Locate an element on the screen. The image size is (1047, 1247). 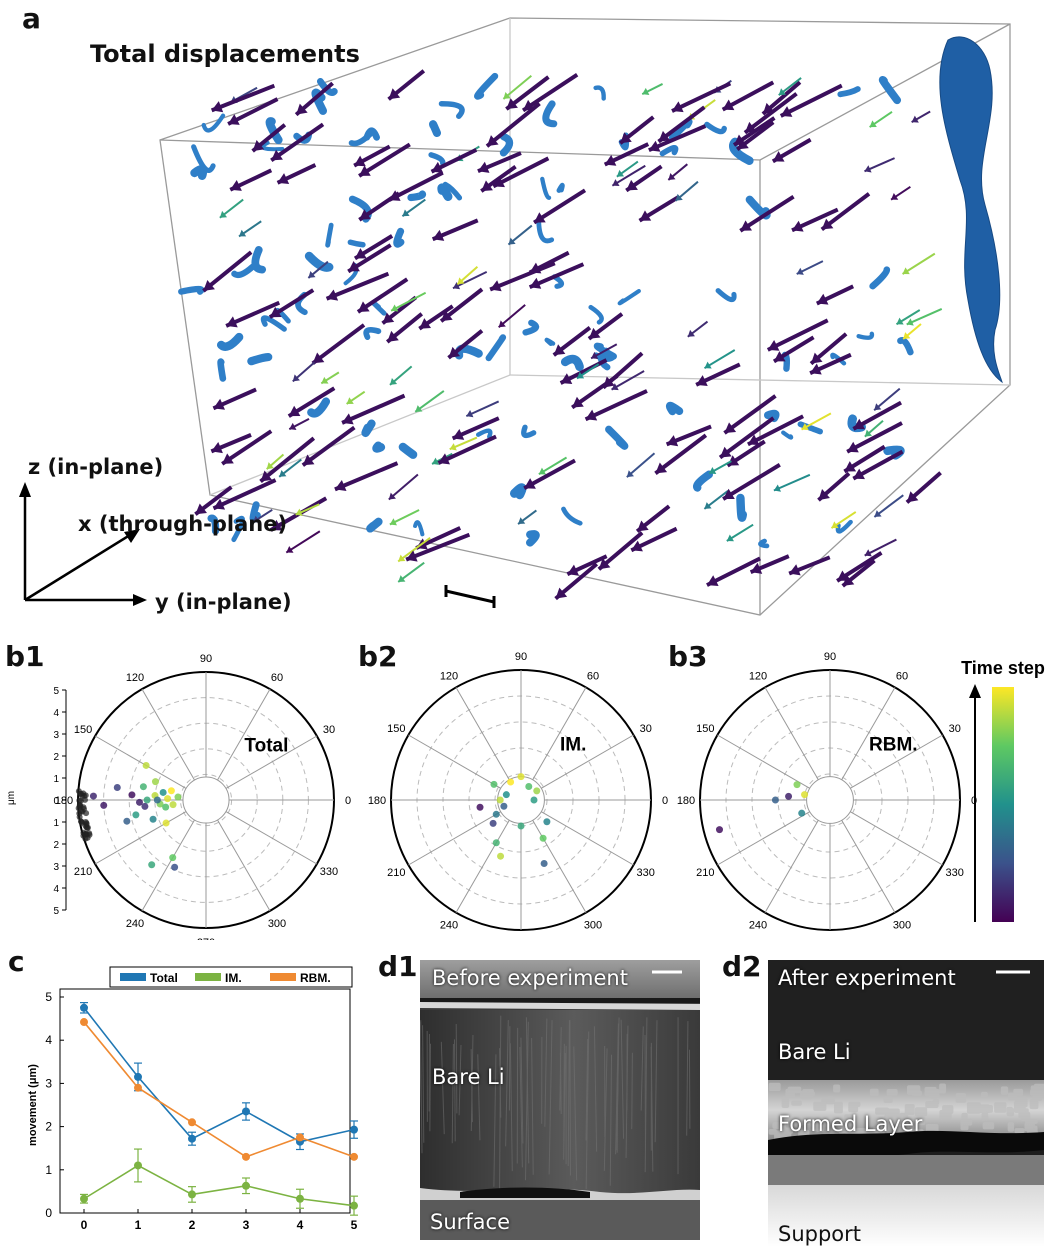
d1-top-label: Before experiment is located at coordinates (530, 978).